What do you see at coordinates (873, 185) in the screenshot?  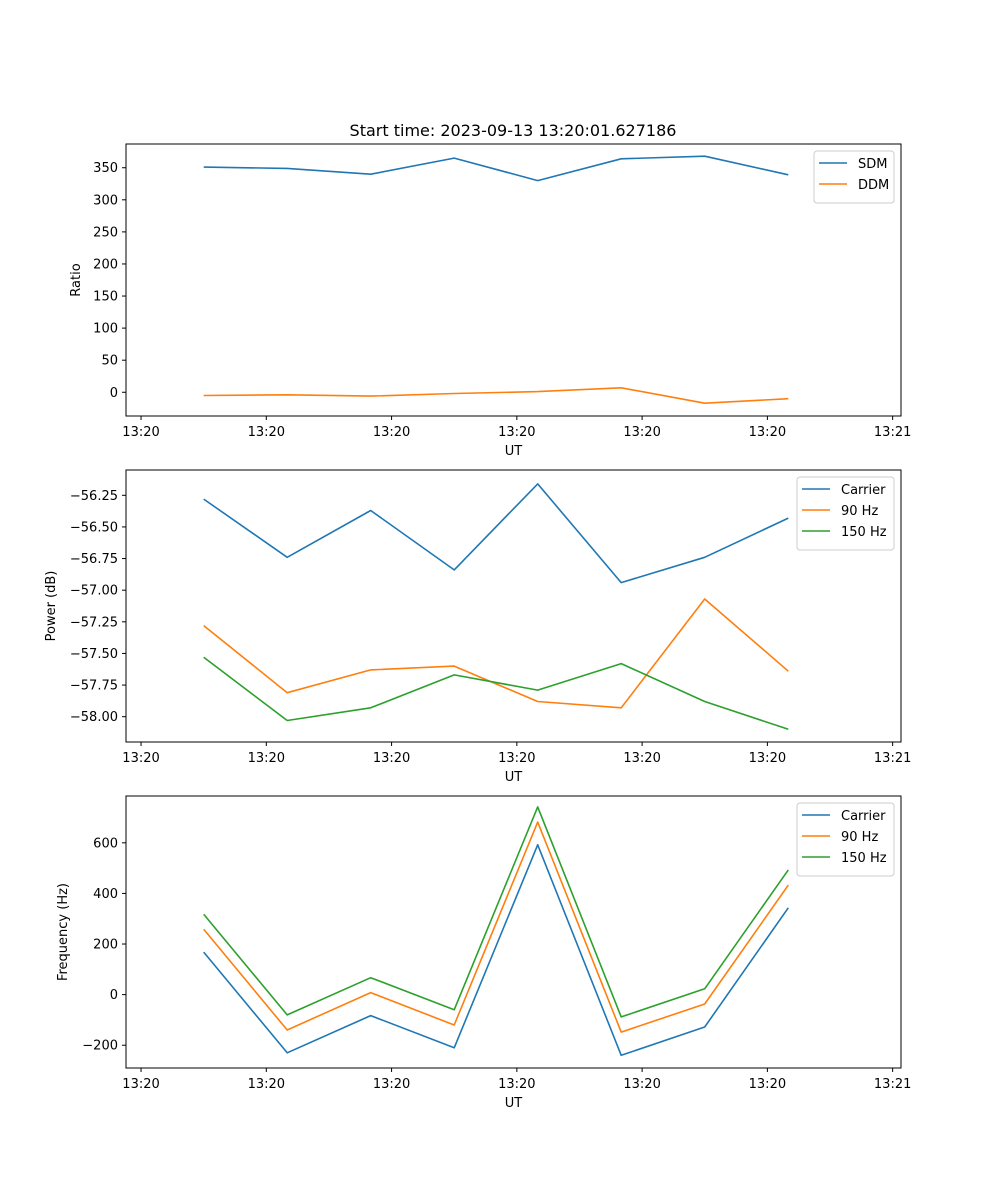 I see `legend-entry: DDM` at bounding box center [873, 185].